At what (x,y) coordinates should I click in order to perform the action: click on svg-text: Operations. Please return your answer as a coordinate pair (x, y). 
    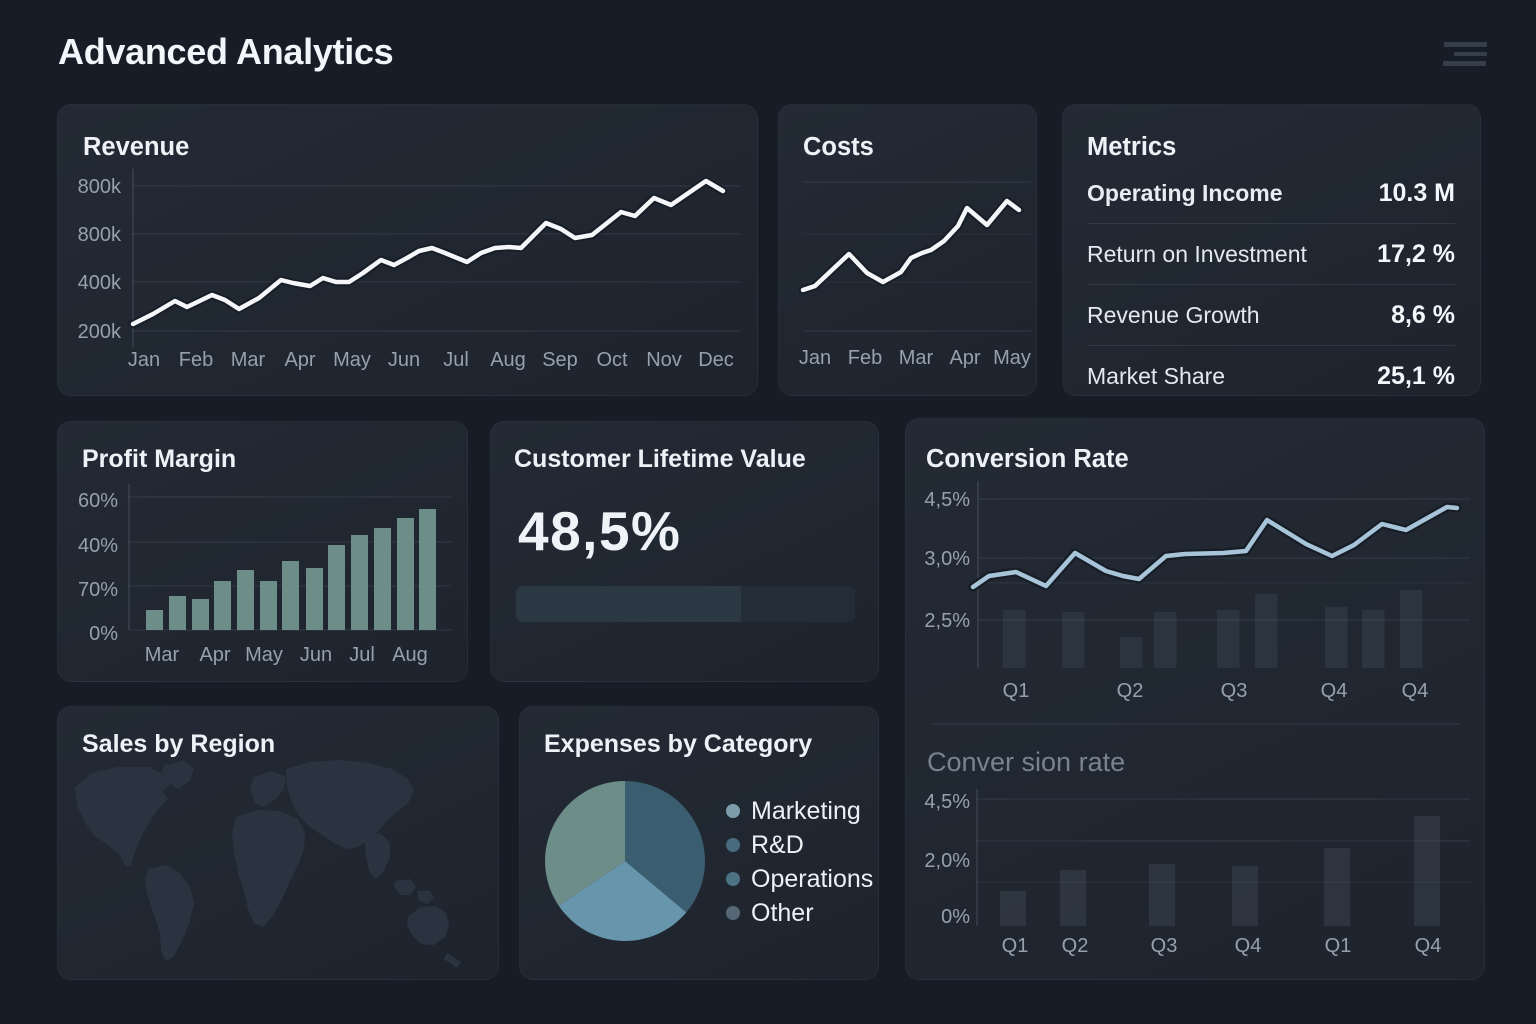
    Looking at the image, I should click on (812, 879).